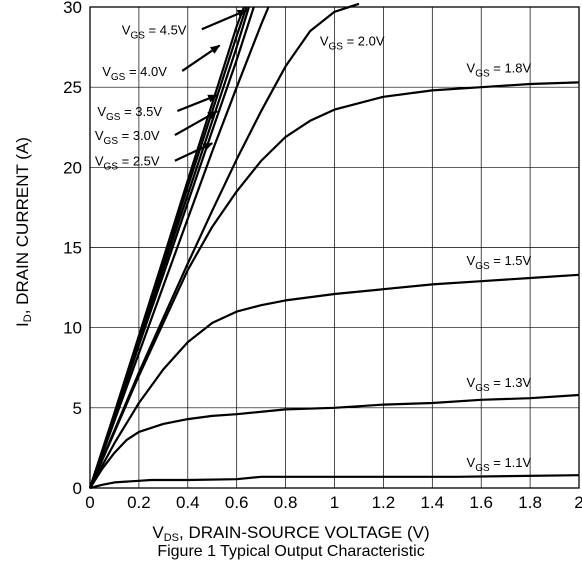  Describe the element at coordinates (72, 167) in the screenshot. I see `y-tick-label: 20` at that location.